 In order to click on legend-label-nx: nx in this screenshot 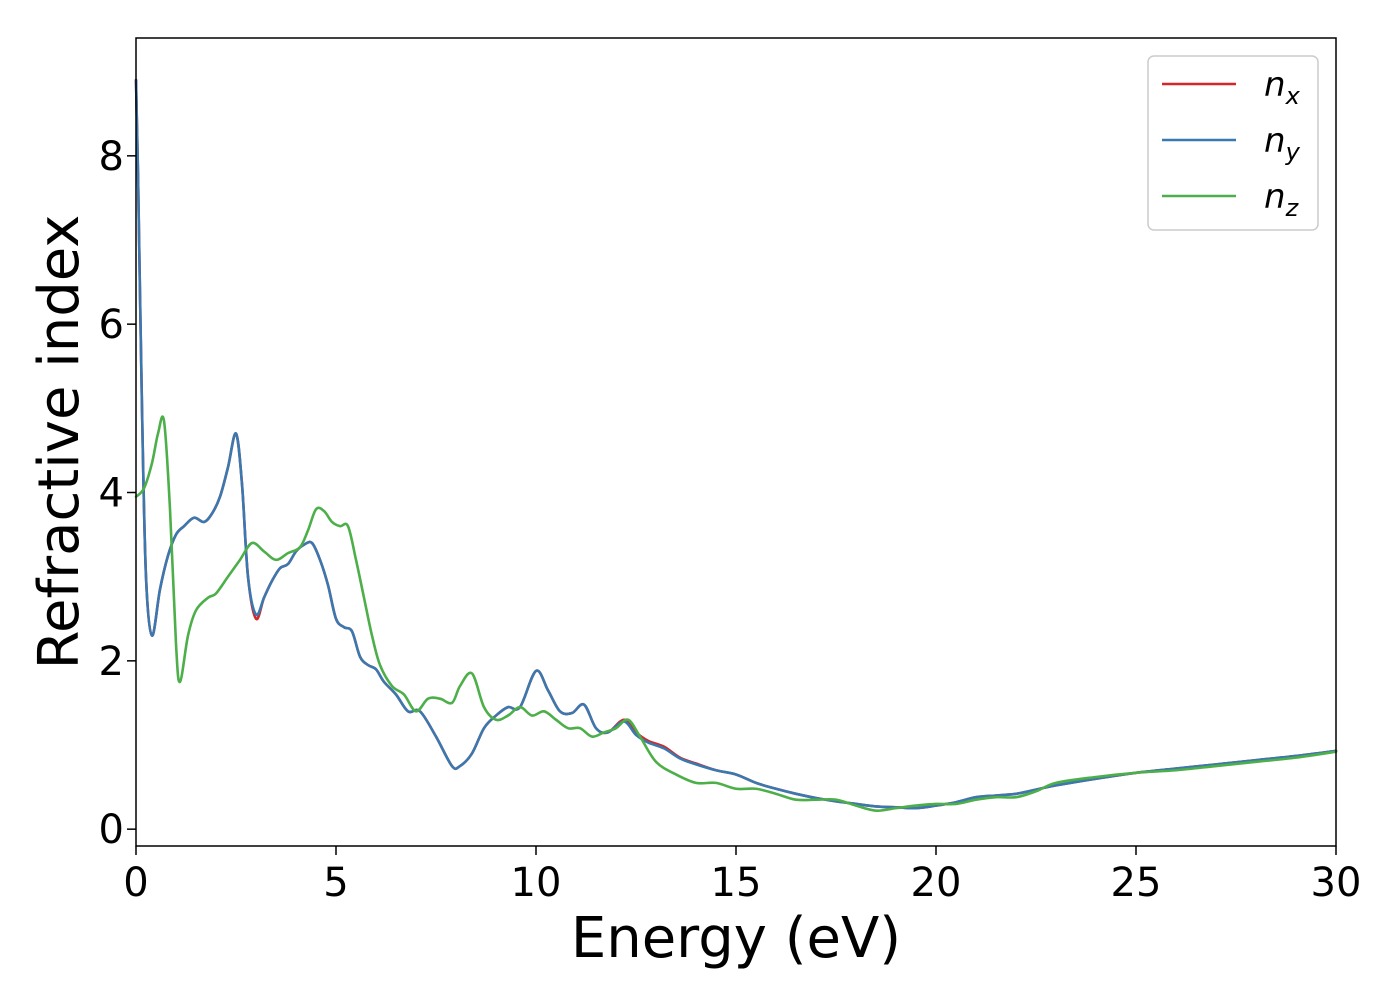, I will do `click(1282, 87)`.